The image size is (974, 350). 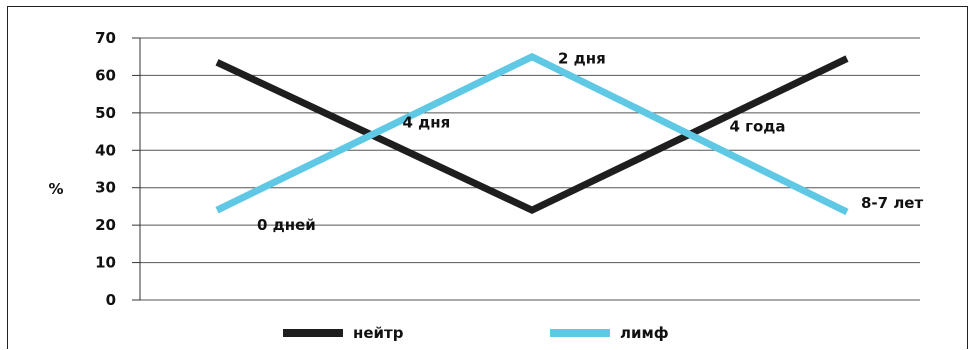 I want to click on annotation-label: 4 года, so click(x=758, y=126).